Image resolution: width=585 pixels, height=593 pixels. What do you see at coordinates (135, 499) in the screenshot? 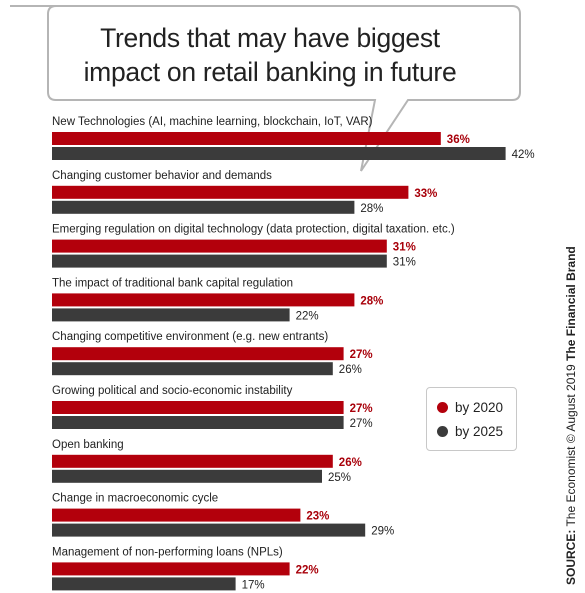
I see `category-label: Change in macroeconomic cycle` at bounding box center [135, 499].